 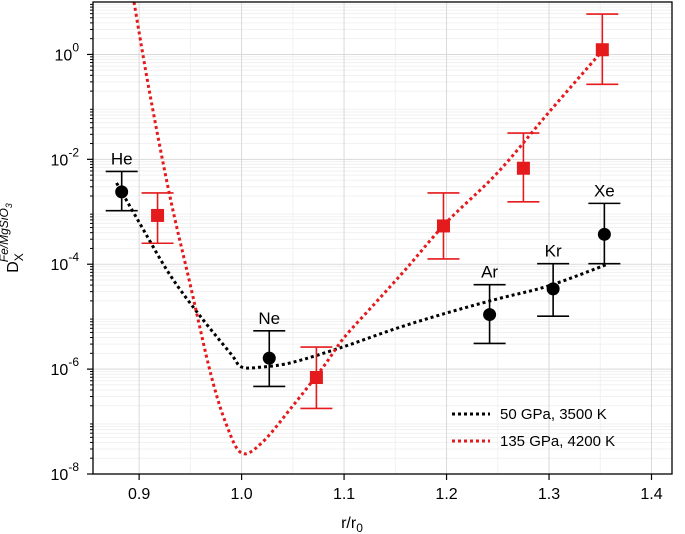 I want to click on x-tick-label: 1.1, so click(x=344, y=494).